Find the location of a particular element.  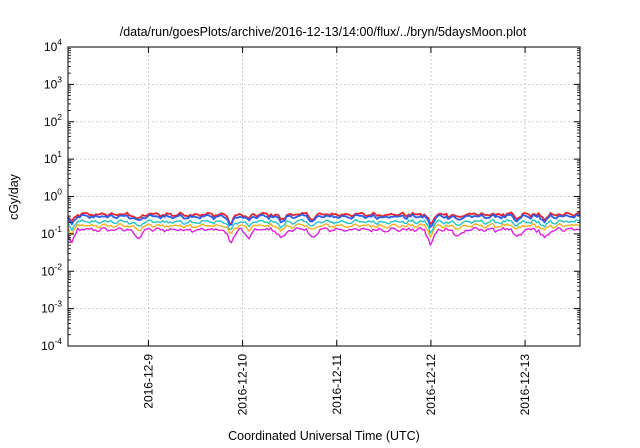

series-group is located at coordinates (324, 228).